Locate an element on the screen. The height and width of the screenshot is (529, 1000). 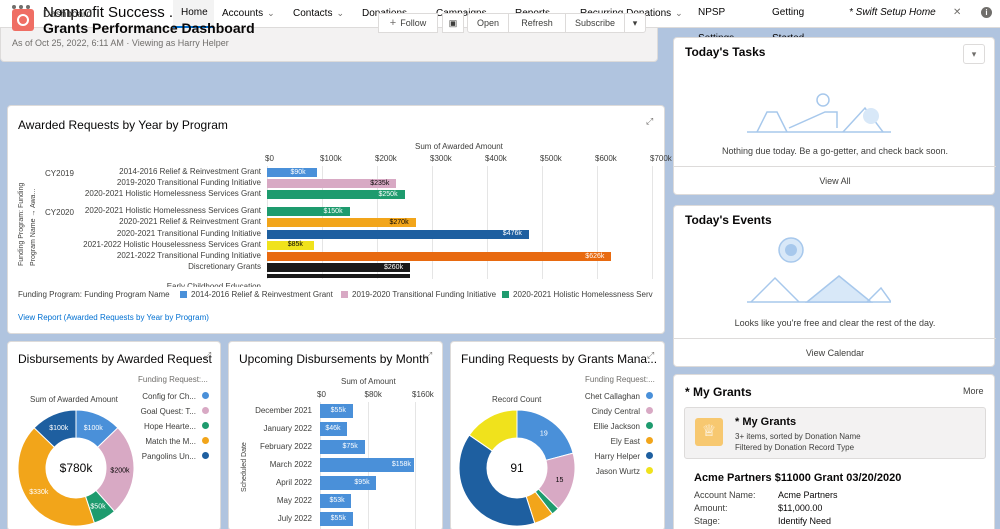
nav-tab-contacts: Contacts ⌄ is located at coordinates (316, 14).